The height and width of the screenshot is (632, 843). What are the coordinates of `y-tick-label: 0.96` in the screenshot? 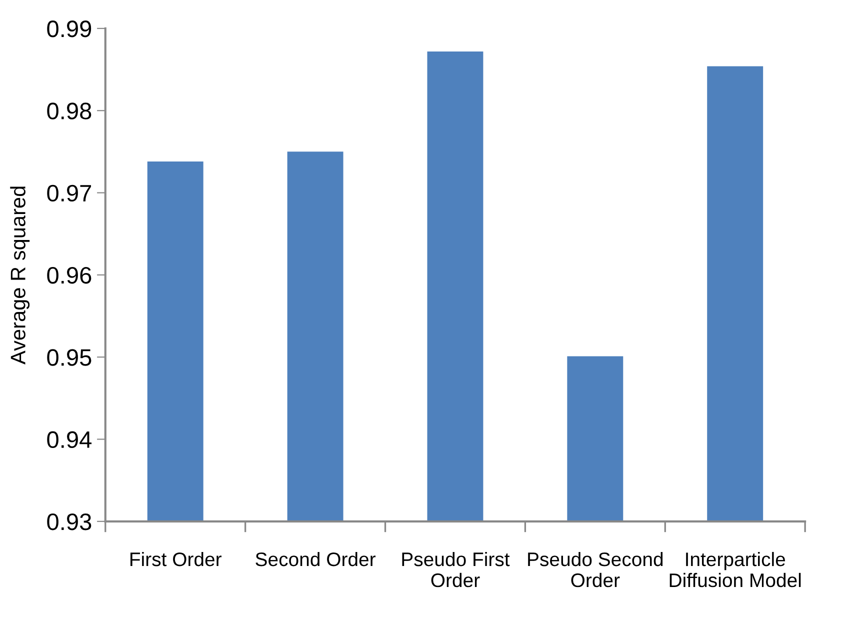 It's located at (69, 275).